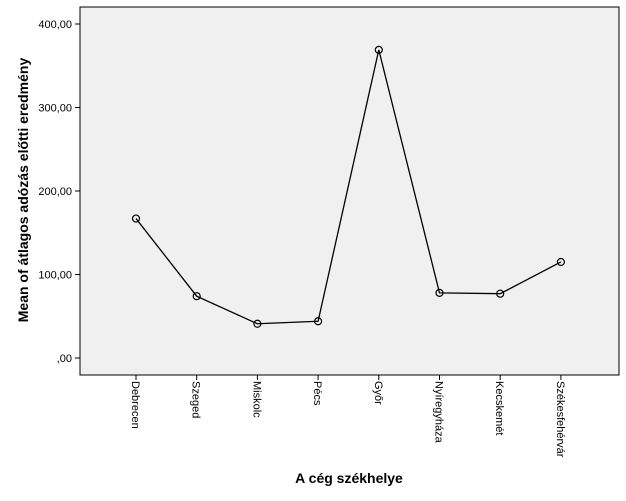 This screenshot has width=626, height=501. Describe the element at coordinates (55, 276) in the screenshot. I see `y-tick-label: 100,00` at that location.